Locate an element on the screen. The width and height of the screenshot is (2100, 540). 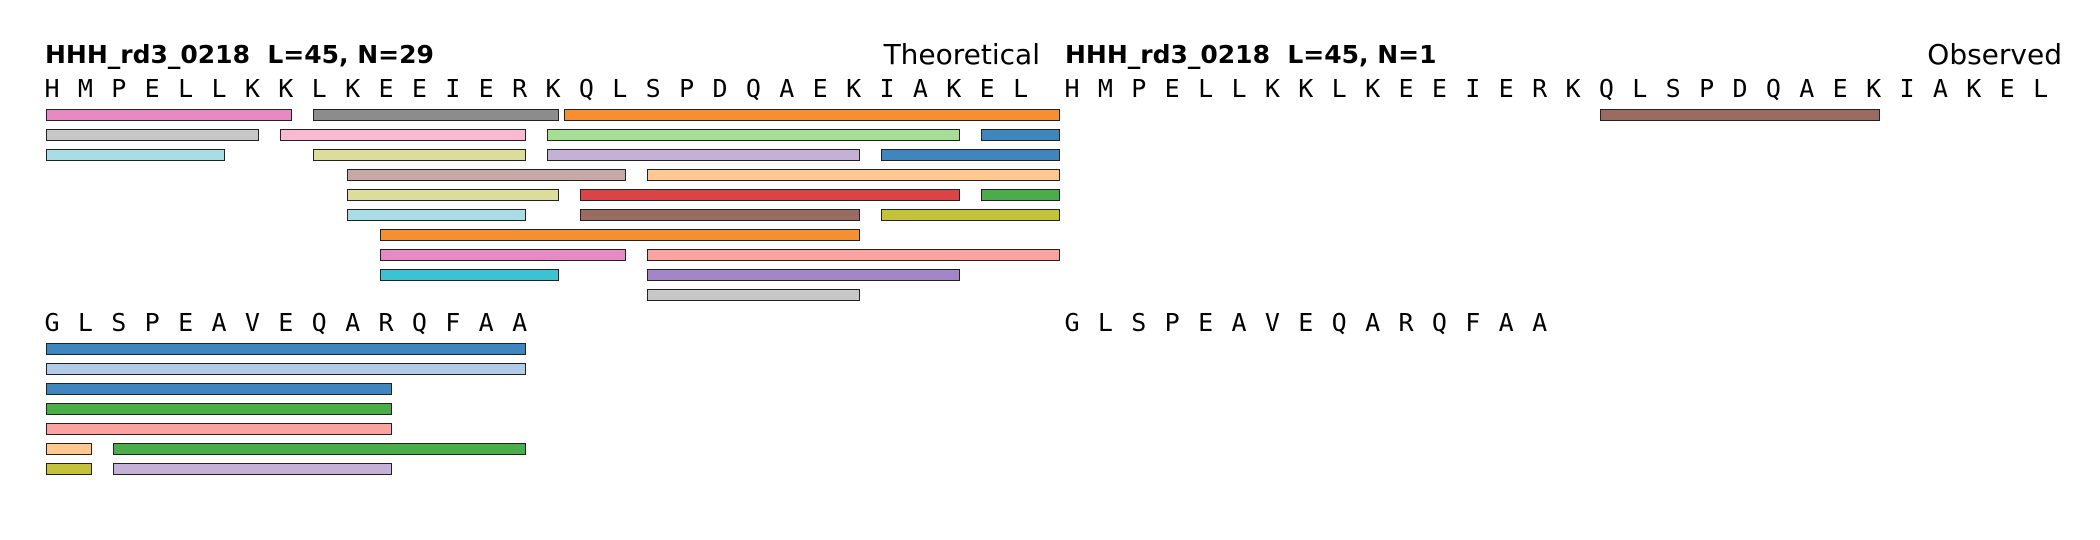
panel-label-theoretical: Theoretical is located at coordinates (961, 54).